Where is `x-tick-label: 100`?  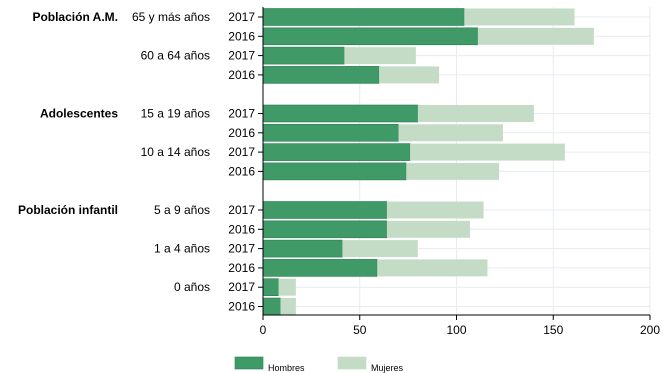
x-tick-label: 100 is located at coordinates (456, 330).